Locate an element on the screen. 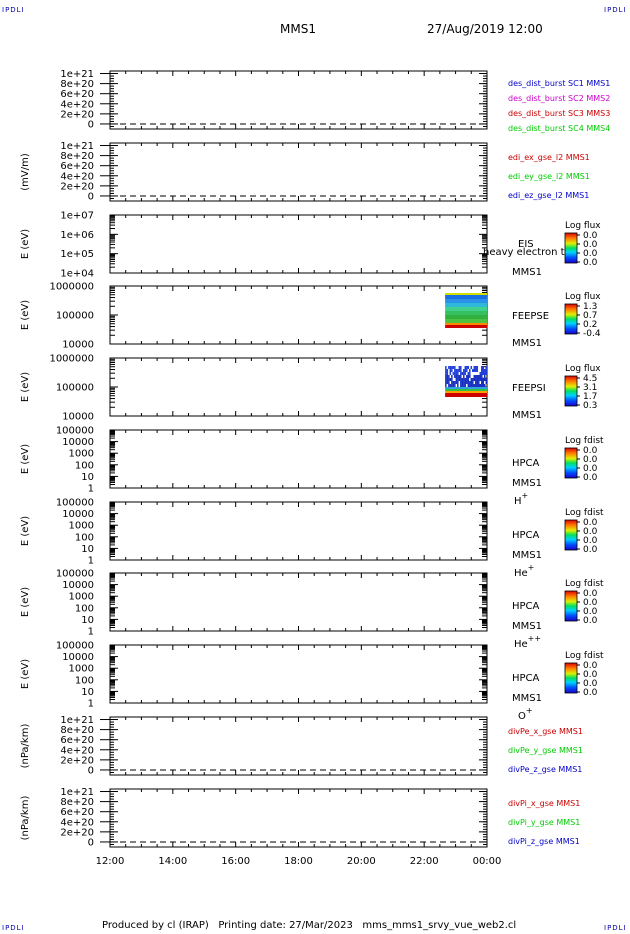  y-axis-label-hpca_o: E (eV) is located at coordinates (25, 674).